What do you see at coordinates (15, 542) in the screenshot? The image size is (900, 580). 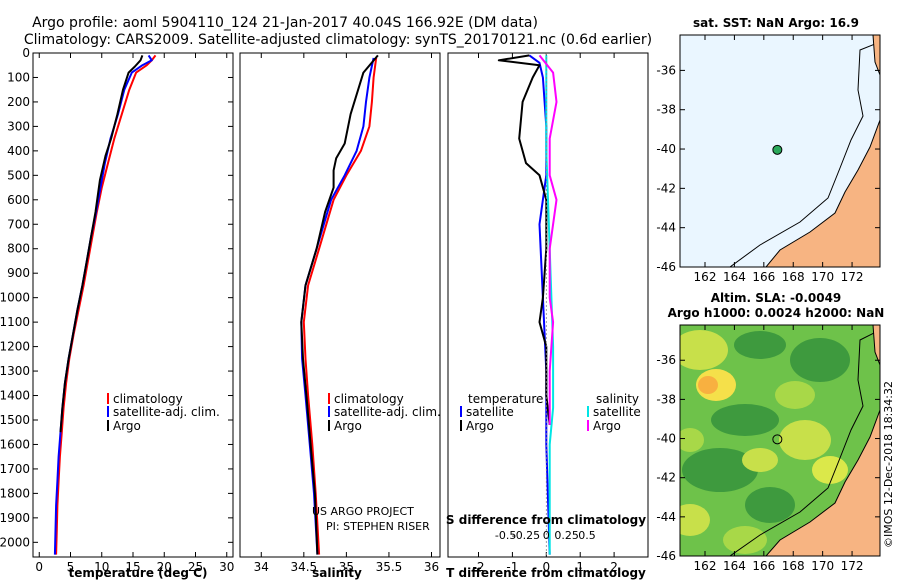 I see `depth-tick-label: 2000` at bounding box center [15, 542].